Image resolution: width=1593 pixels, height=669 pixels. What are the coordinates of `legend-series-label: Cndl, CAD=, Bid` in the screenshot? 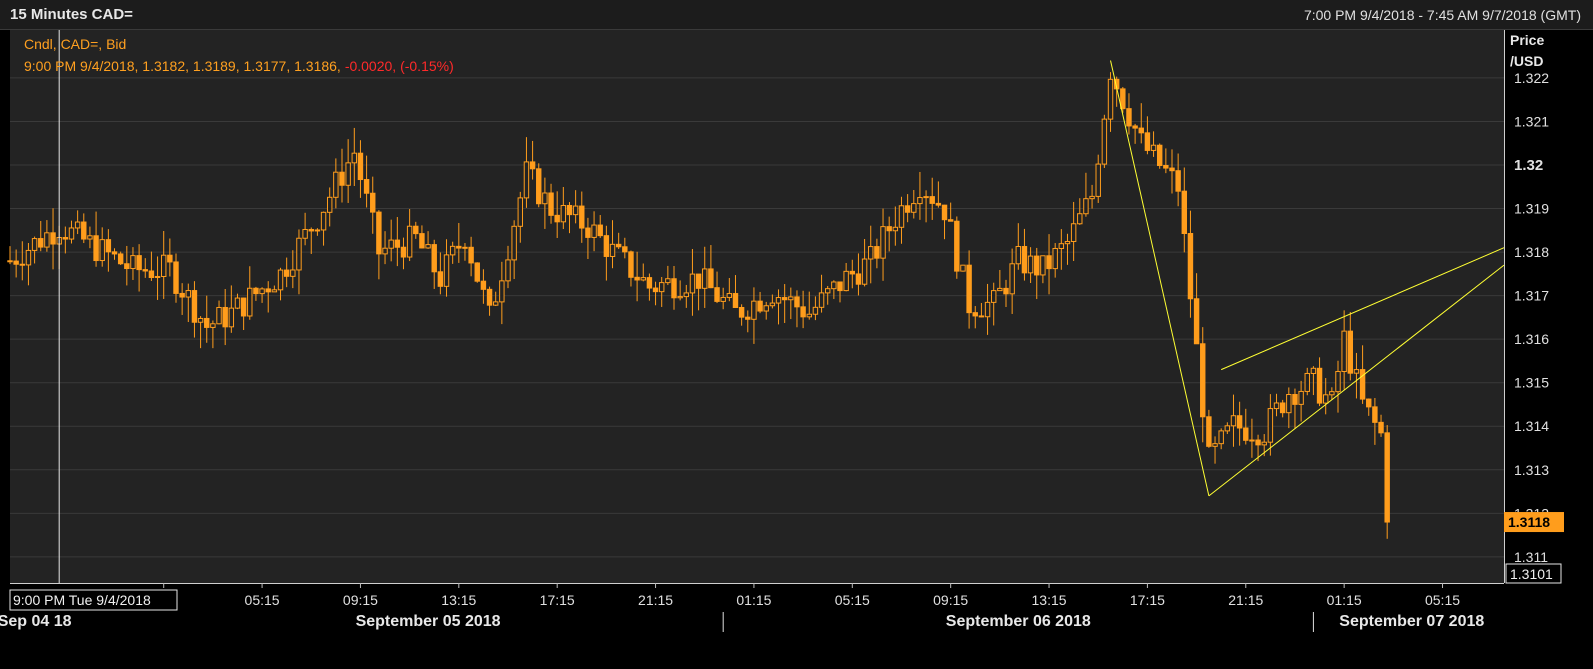 It's located at (75, 44).